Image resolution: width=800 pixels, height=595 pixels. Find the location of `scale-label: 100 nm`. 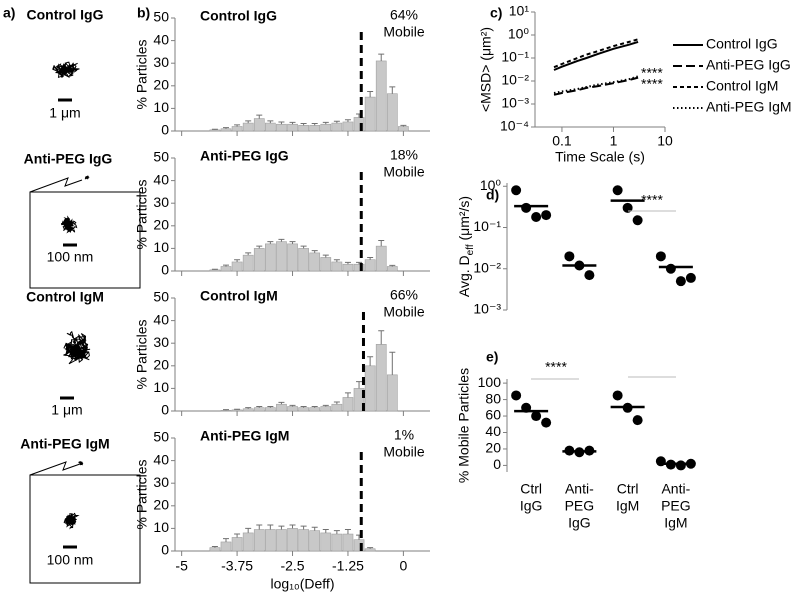

scale-label: 100 nm is located at coordinates (70, 257).